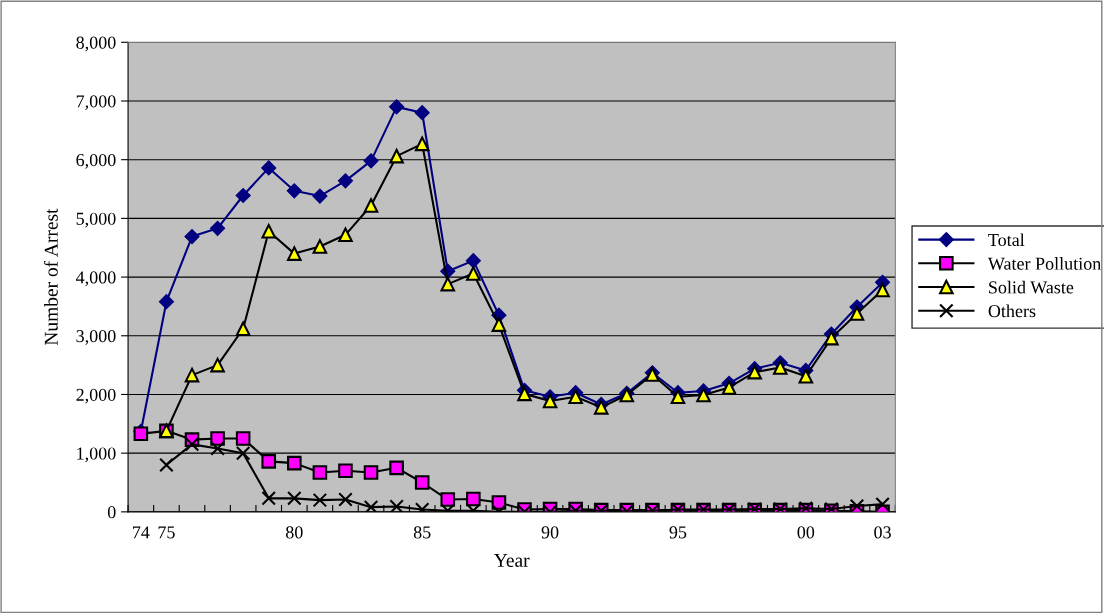  Describe the element at coordinates (294, 532) in the screenshot. I see `x-tick-label: 80` at that location.